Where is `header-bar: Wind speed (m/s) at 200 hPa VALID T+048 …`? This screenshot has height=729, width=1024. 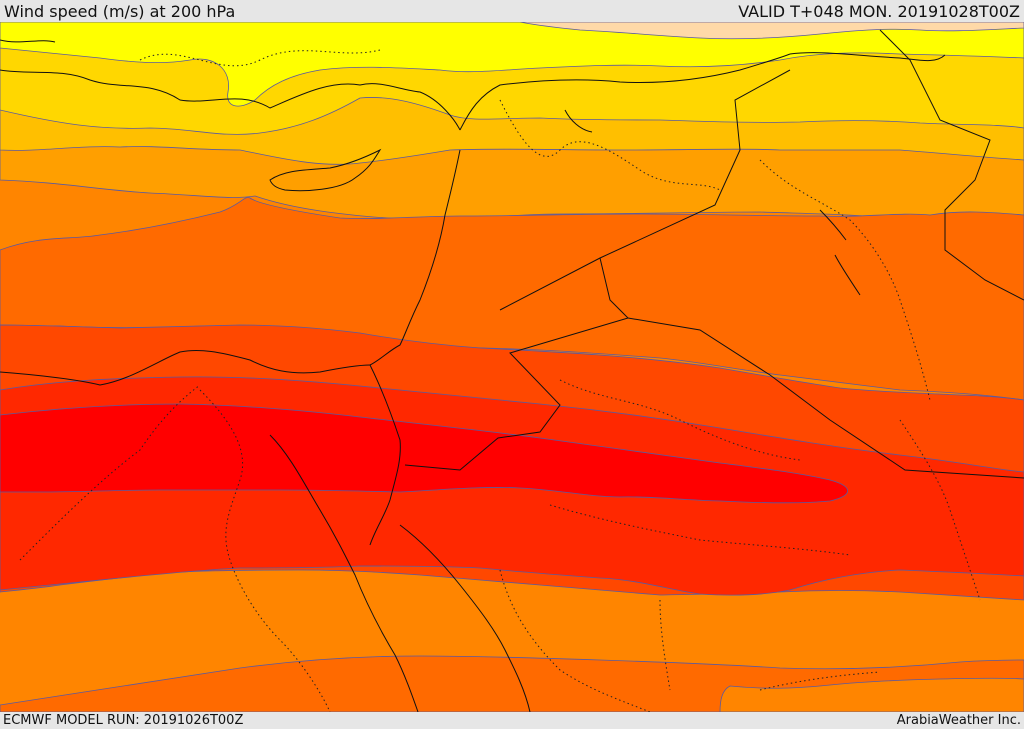 header-bar: Wind speed (m/s) at 200 hPa VALID T+048 … is located at coordinates (512, 11).